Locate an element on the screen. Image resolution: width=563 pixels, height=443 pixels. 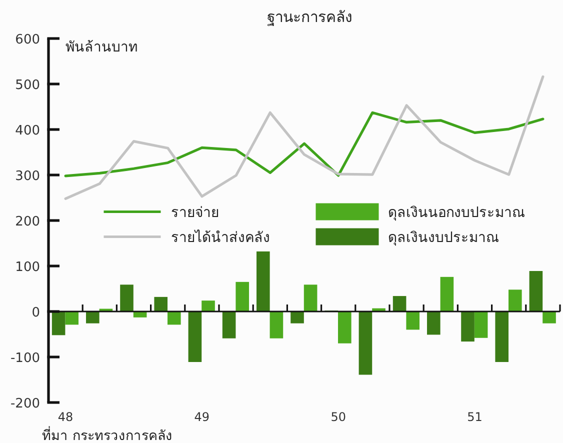
x-tick-label: 49 is located at coordinates (202, 417).